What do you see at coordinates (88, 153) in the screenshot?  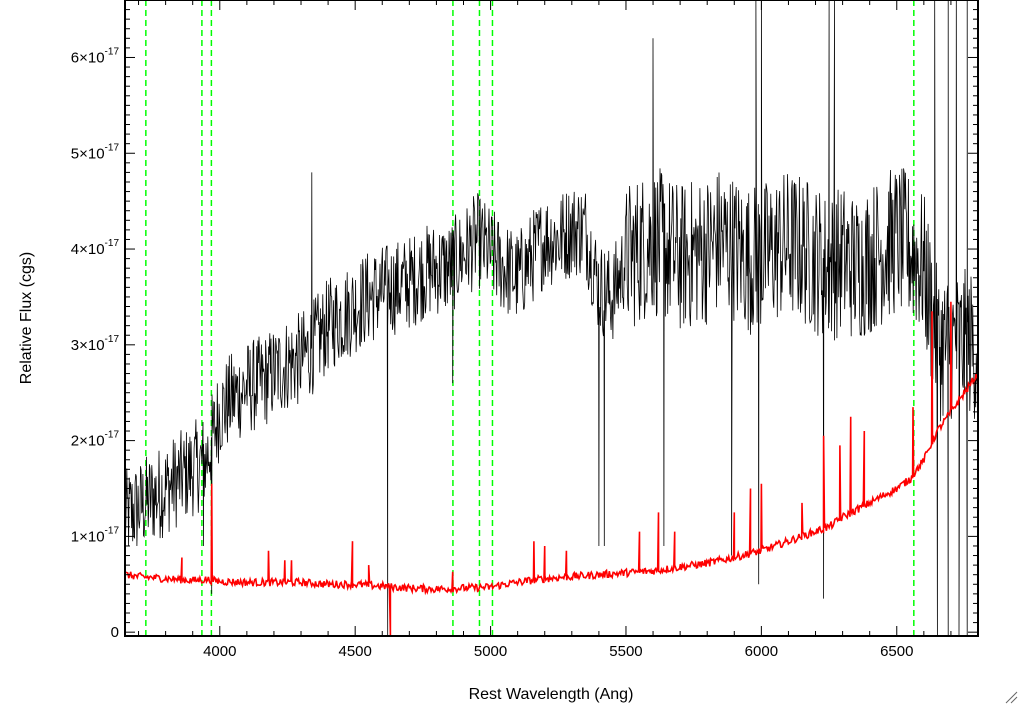 I see `y-tick-mantissa: 5×10` at bounding box center [88, 153].